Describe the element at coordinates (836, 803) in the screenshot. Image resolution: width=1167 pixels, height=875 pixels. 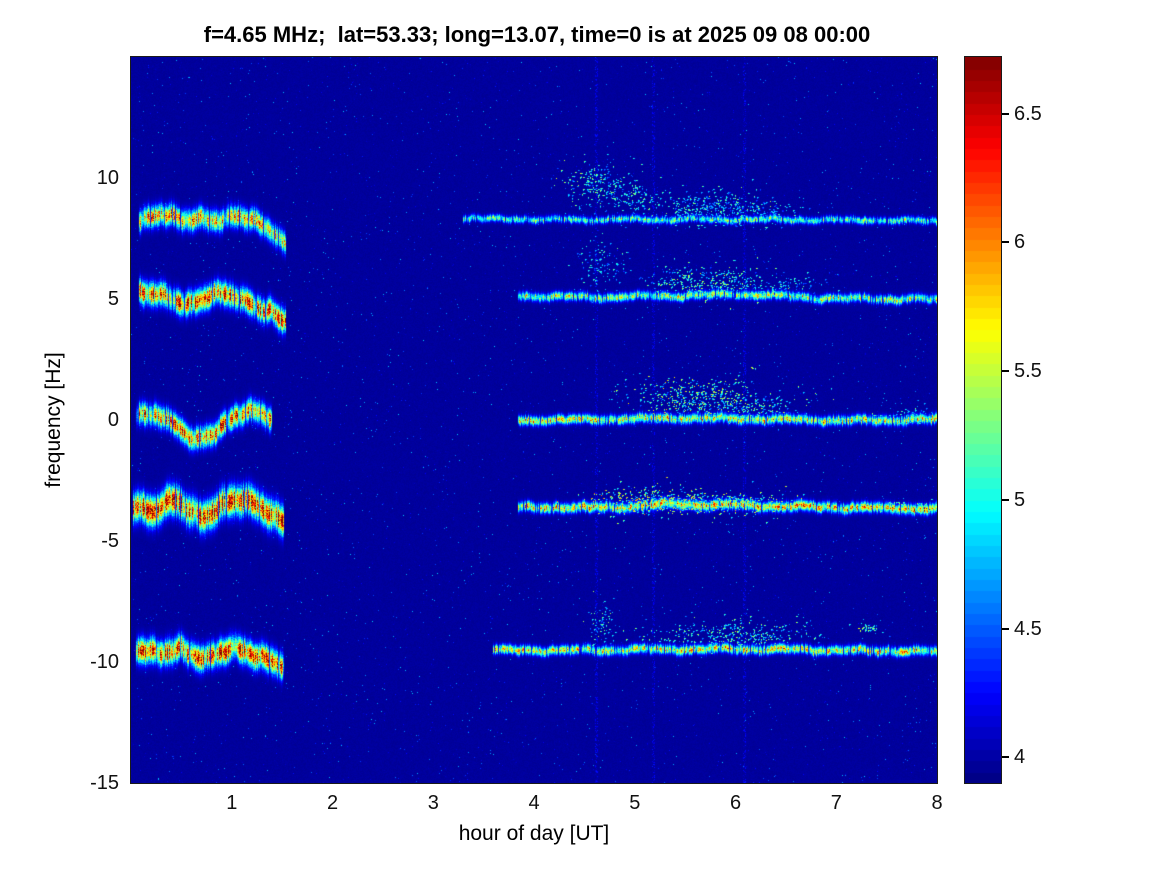
I see `x-tick-label: 7` at that location.